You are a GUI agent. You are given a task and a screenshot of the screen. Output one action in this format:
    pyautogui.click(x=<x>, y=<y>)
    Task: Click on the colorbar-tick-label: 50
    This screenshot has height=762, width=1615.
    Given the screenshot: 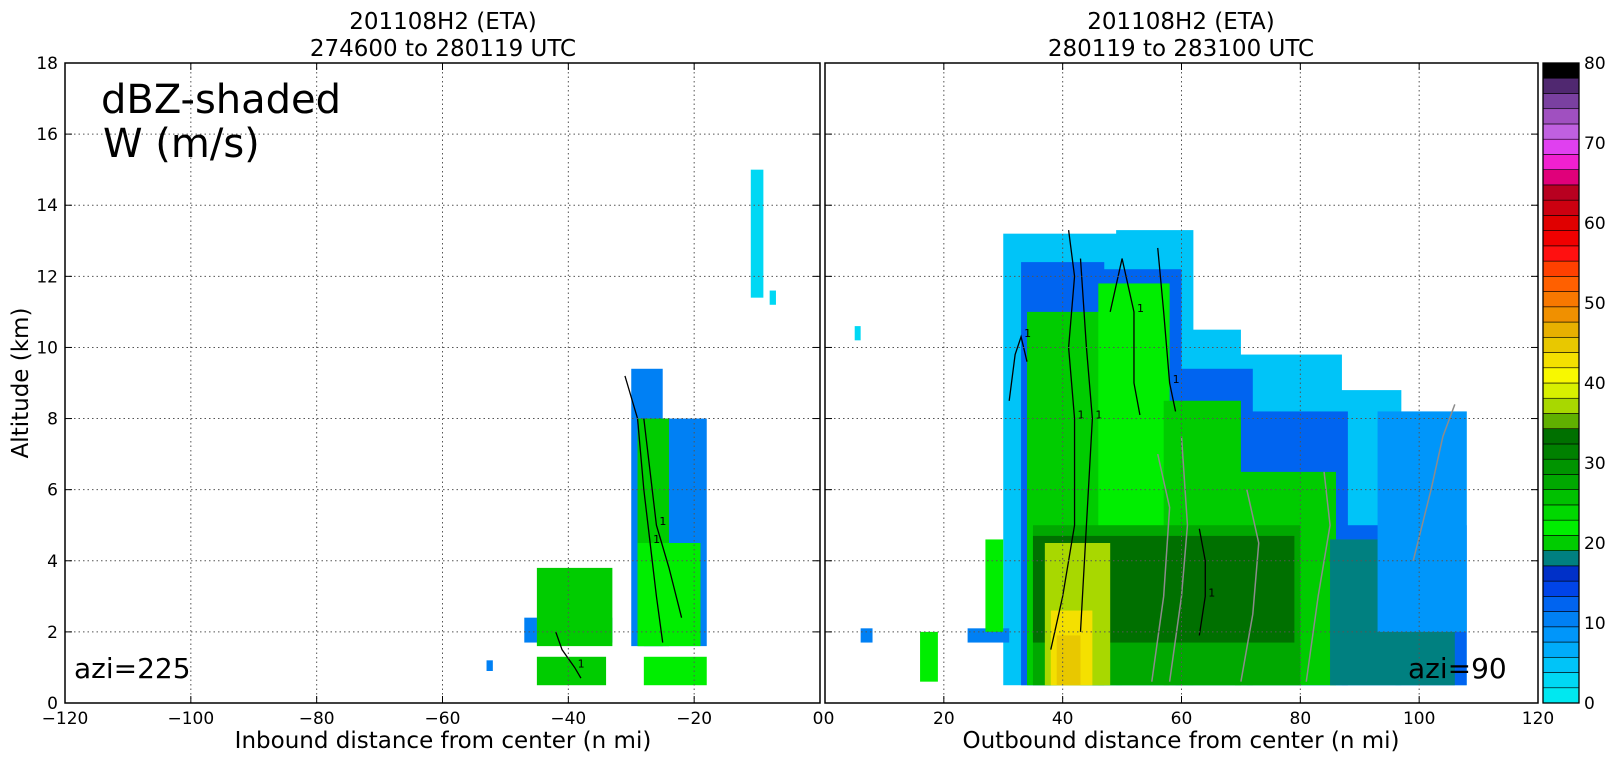 What is the action you would take?
    pyautogui.click(x=1595, y=304)
    